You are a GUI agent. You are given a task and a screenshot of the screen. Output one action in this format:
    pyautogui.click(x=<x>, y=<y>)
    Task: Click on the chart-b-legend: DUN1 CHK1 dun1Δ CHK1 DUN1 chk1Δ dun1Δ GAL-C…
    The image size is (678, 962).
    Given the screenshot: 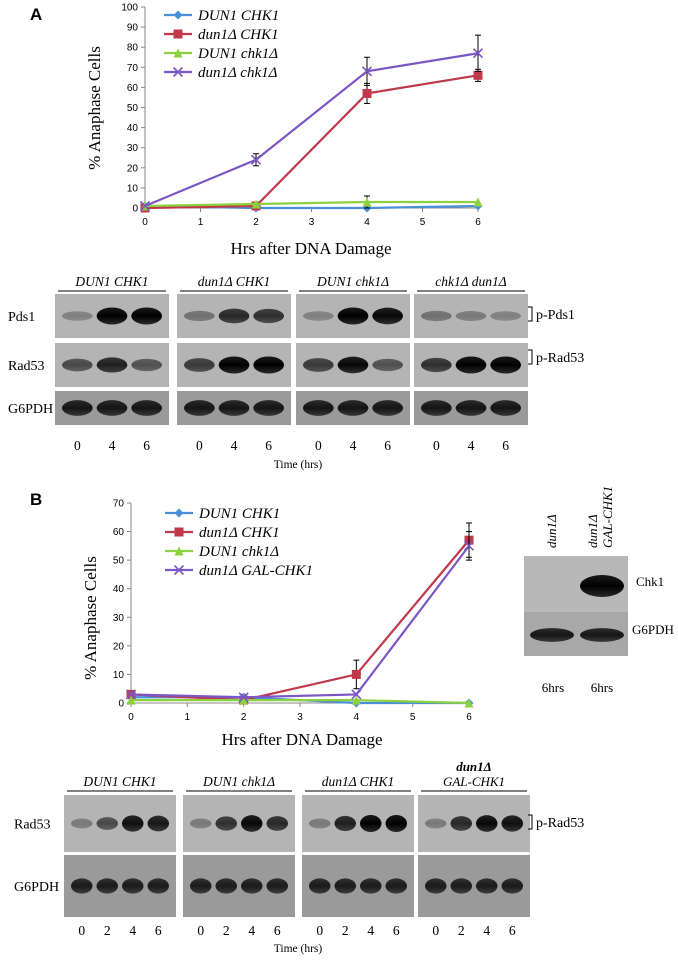 What is the action you would take?
    pyautogui.click(x=239, y=542)
    